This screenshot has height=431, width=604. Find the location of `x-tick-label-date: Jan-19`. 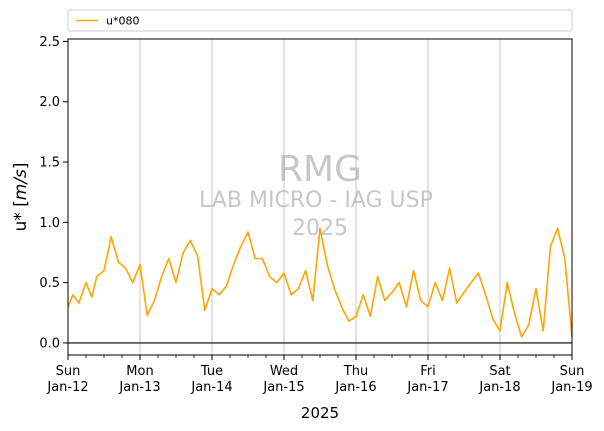

x-tick-label-date: Jan-19 is located at coordinates (571, 387).